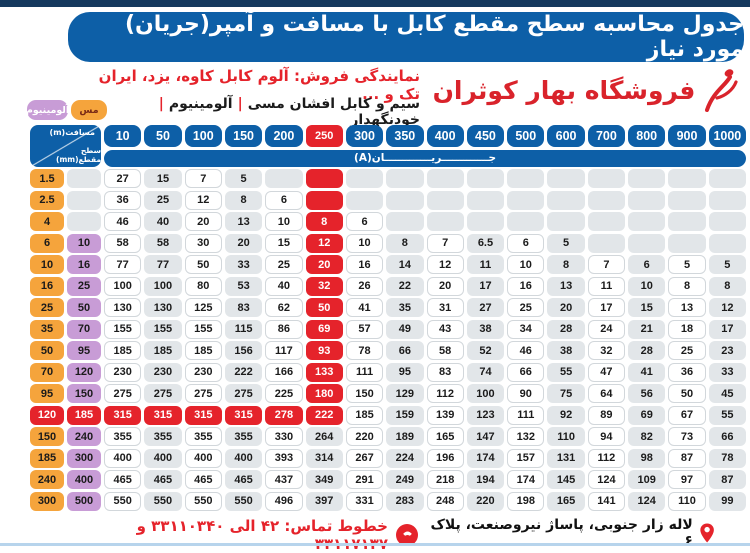  Describe the element at coordinates (203, 436) in the screenshot. I see `ampacity-cell: 355` at that location.